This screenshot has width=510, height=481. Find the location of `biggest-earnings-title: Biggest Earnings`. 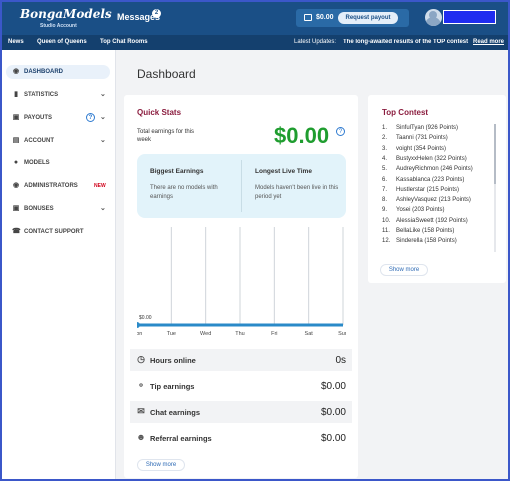

biggest-earnings-title: Biggest Earnings is located at coordinates (177, 171).